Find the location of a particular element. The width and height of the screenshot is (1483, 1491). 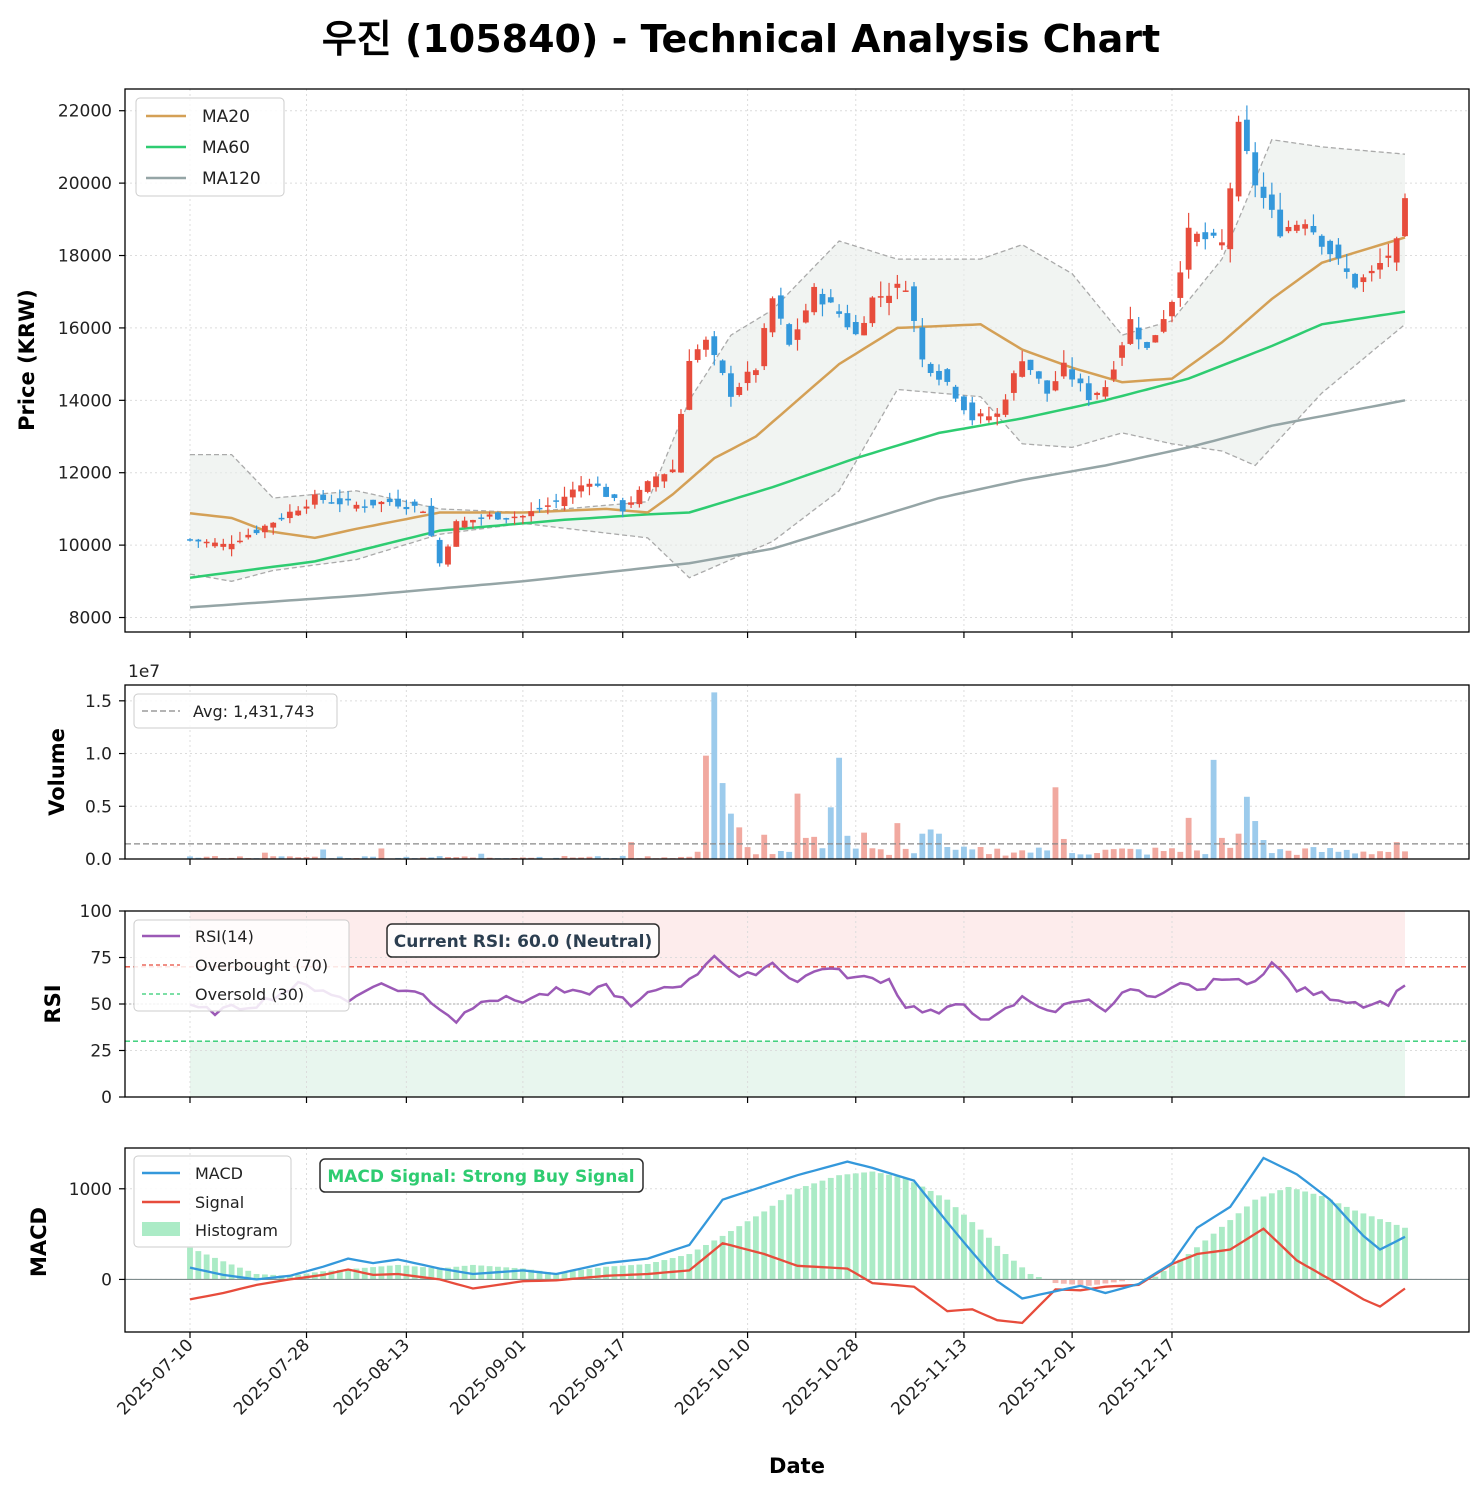

volume-frame is located at coordinates (797, 772).